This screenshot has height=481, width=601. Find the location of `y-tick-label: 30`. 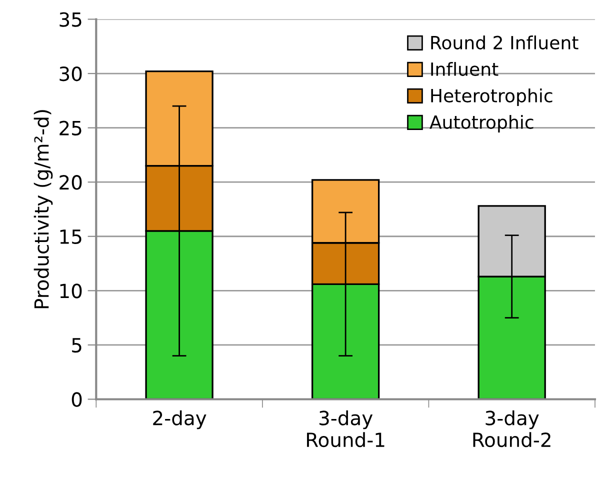

y-tick-label: 30 is located at coordinates (71, 74).